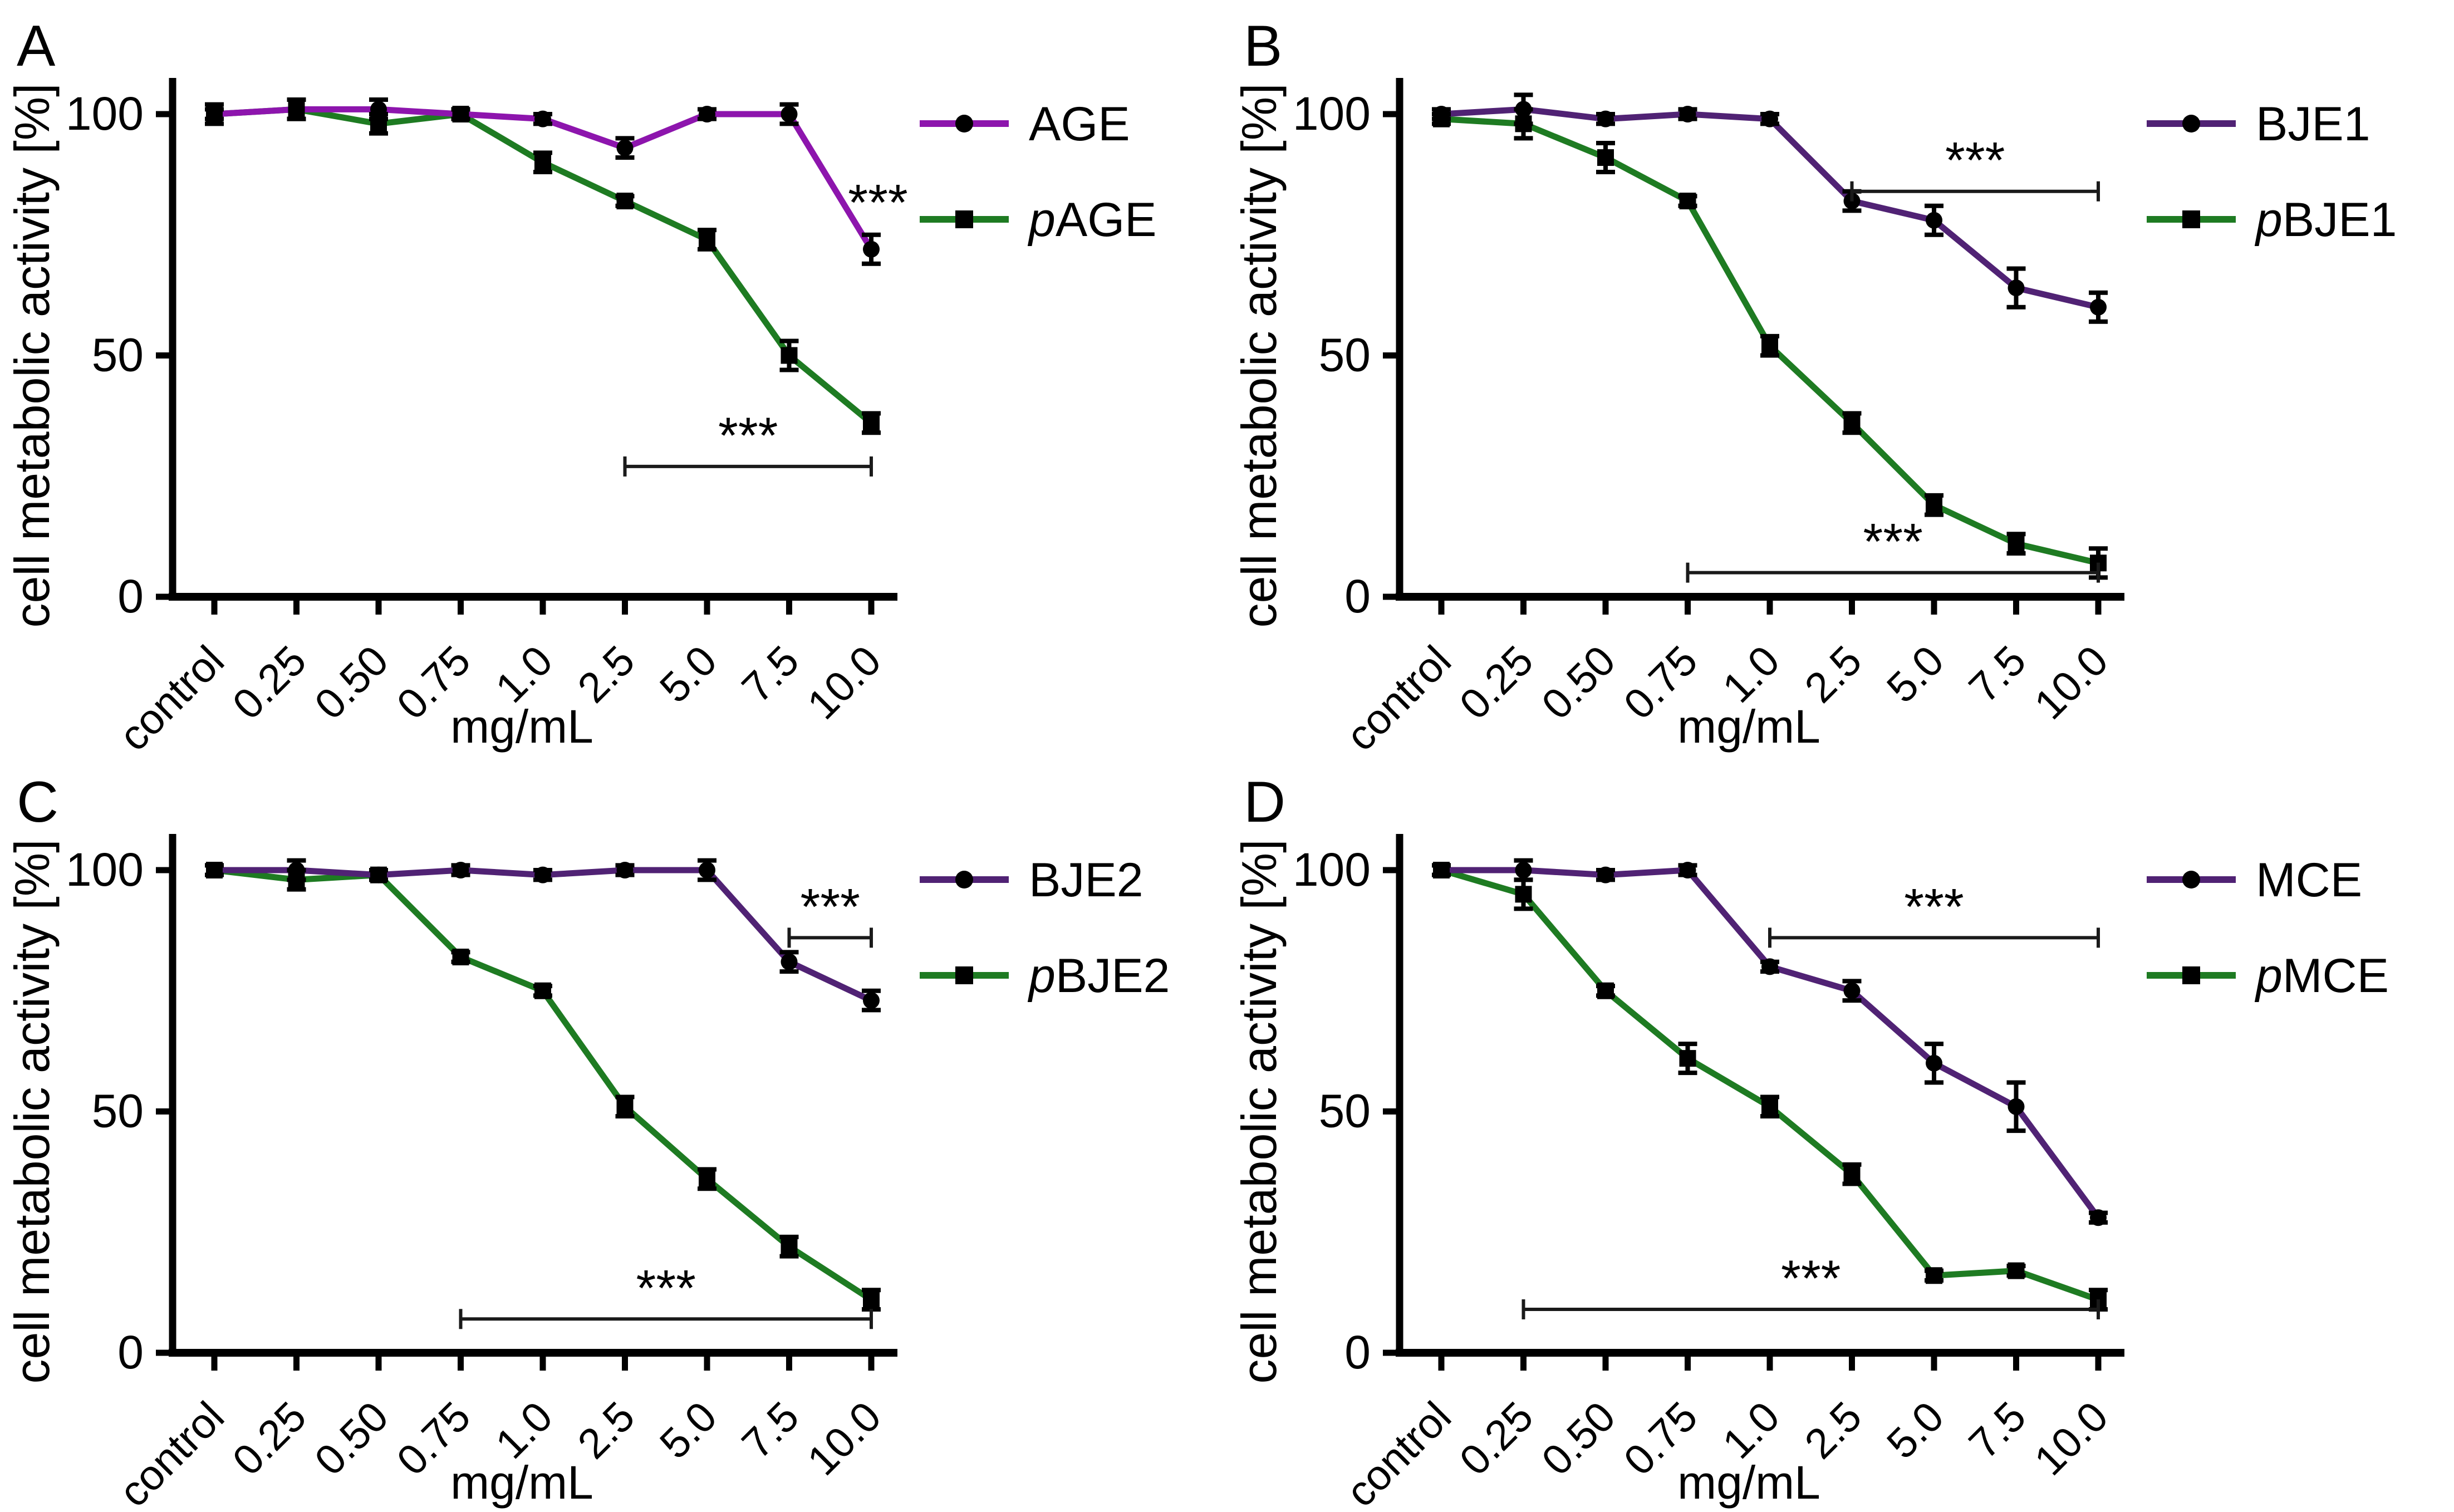 The width and height of the screenshot is (2454, 1512). What do you see at coordinates (543, 935) in the screenshot?
I see `series-points-BJE2` at bounding box center [543, 935].